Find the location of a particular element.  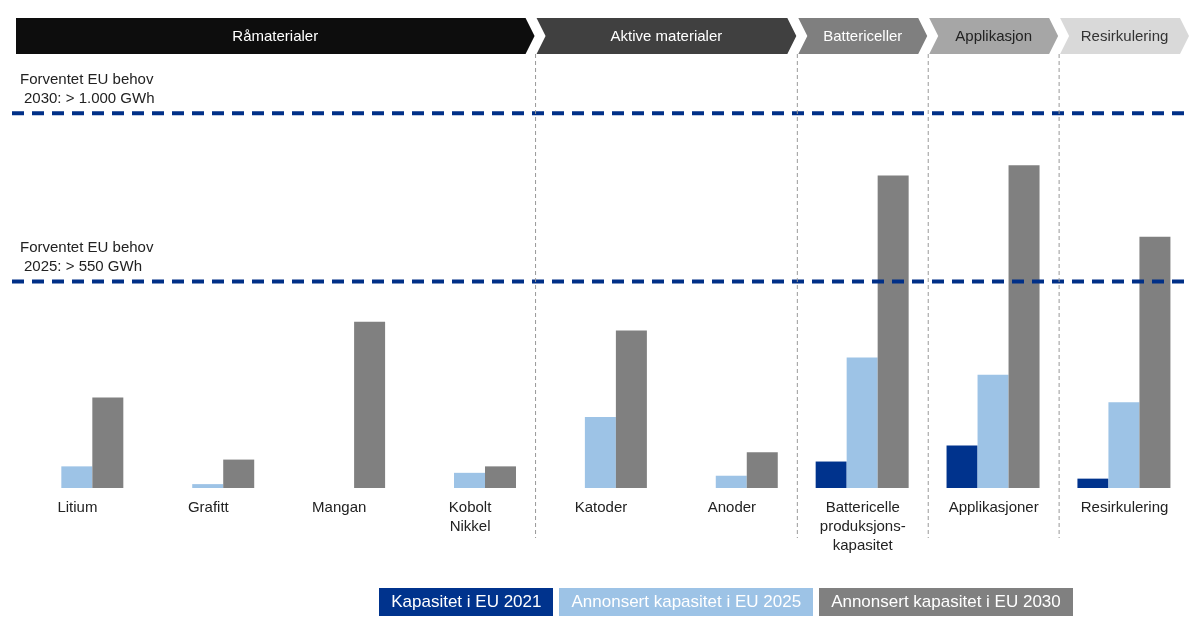

text: Kapasitet i EU 2021 is located at coordinates (466, 602).